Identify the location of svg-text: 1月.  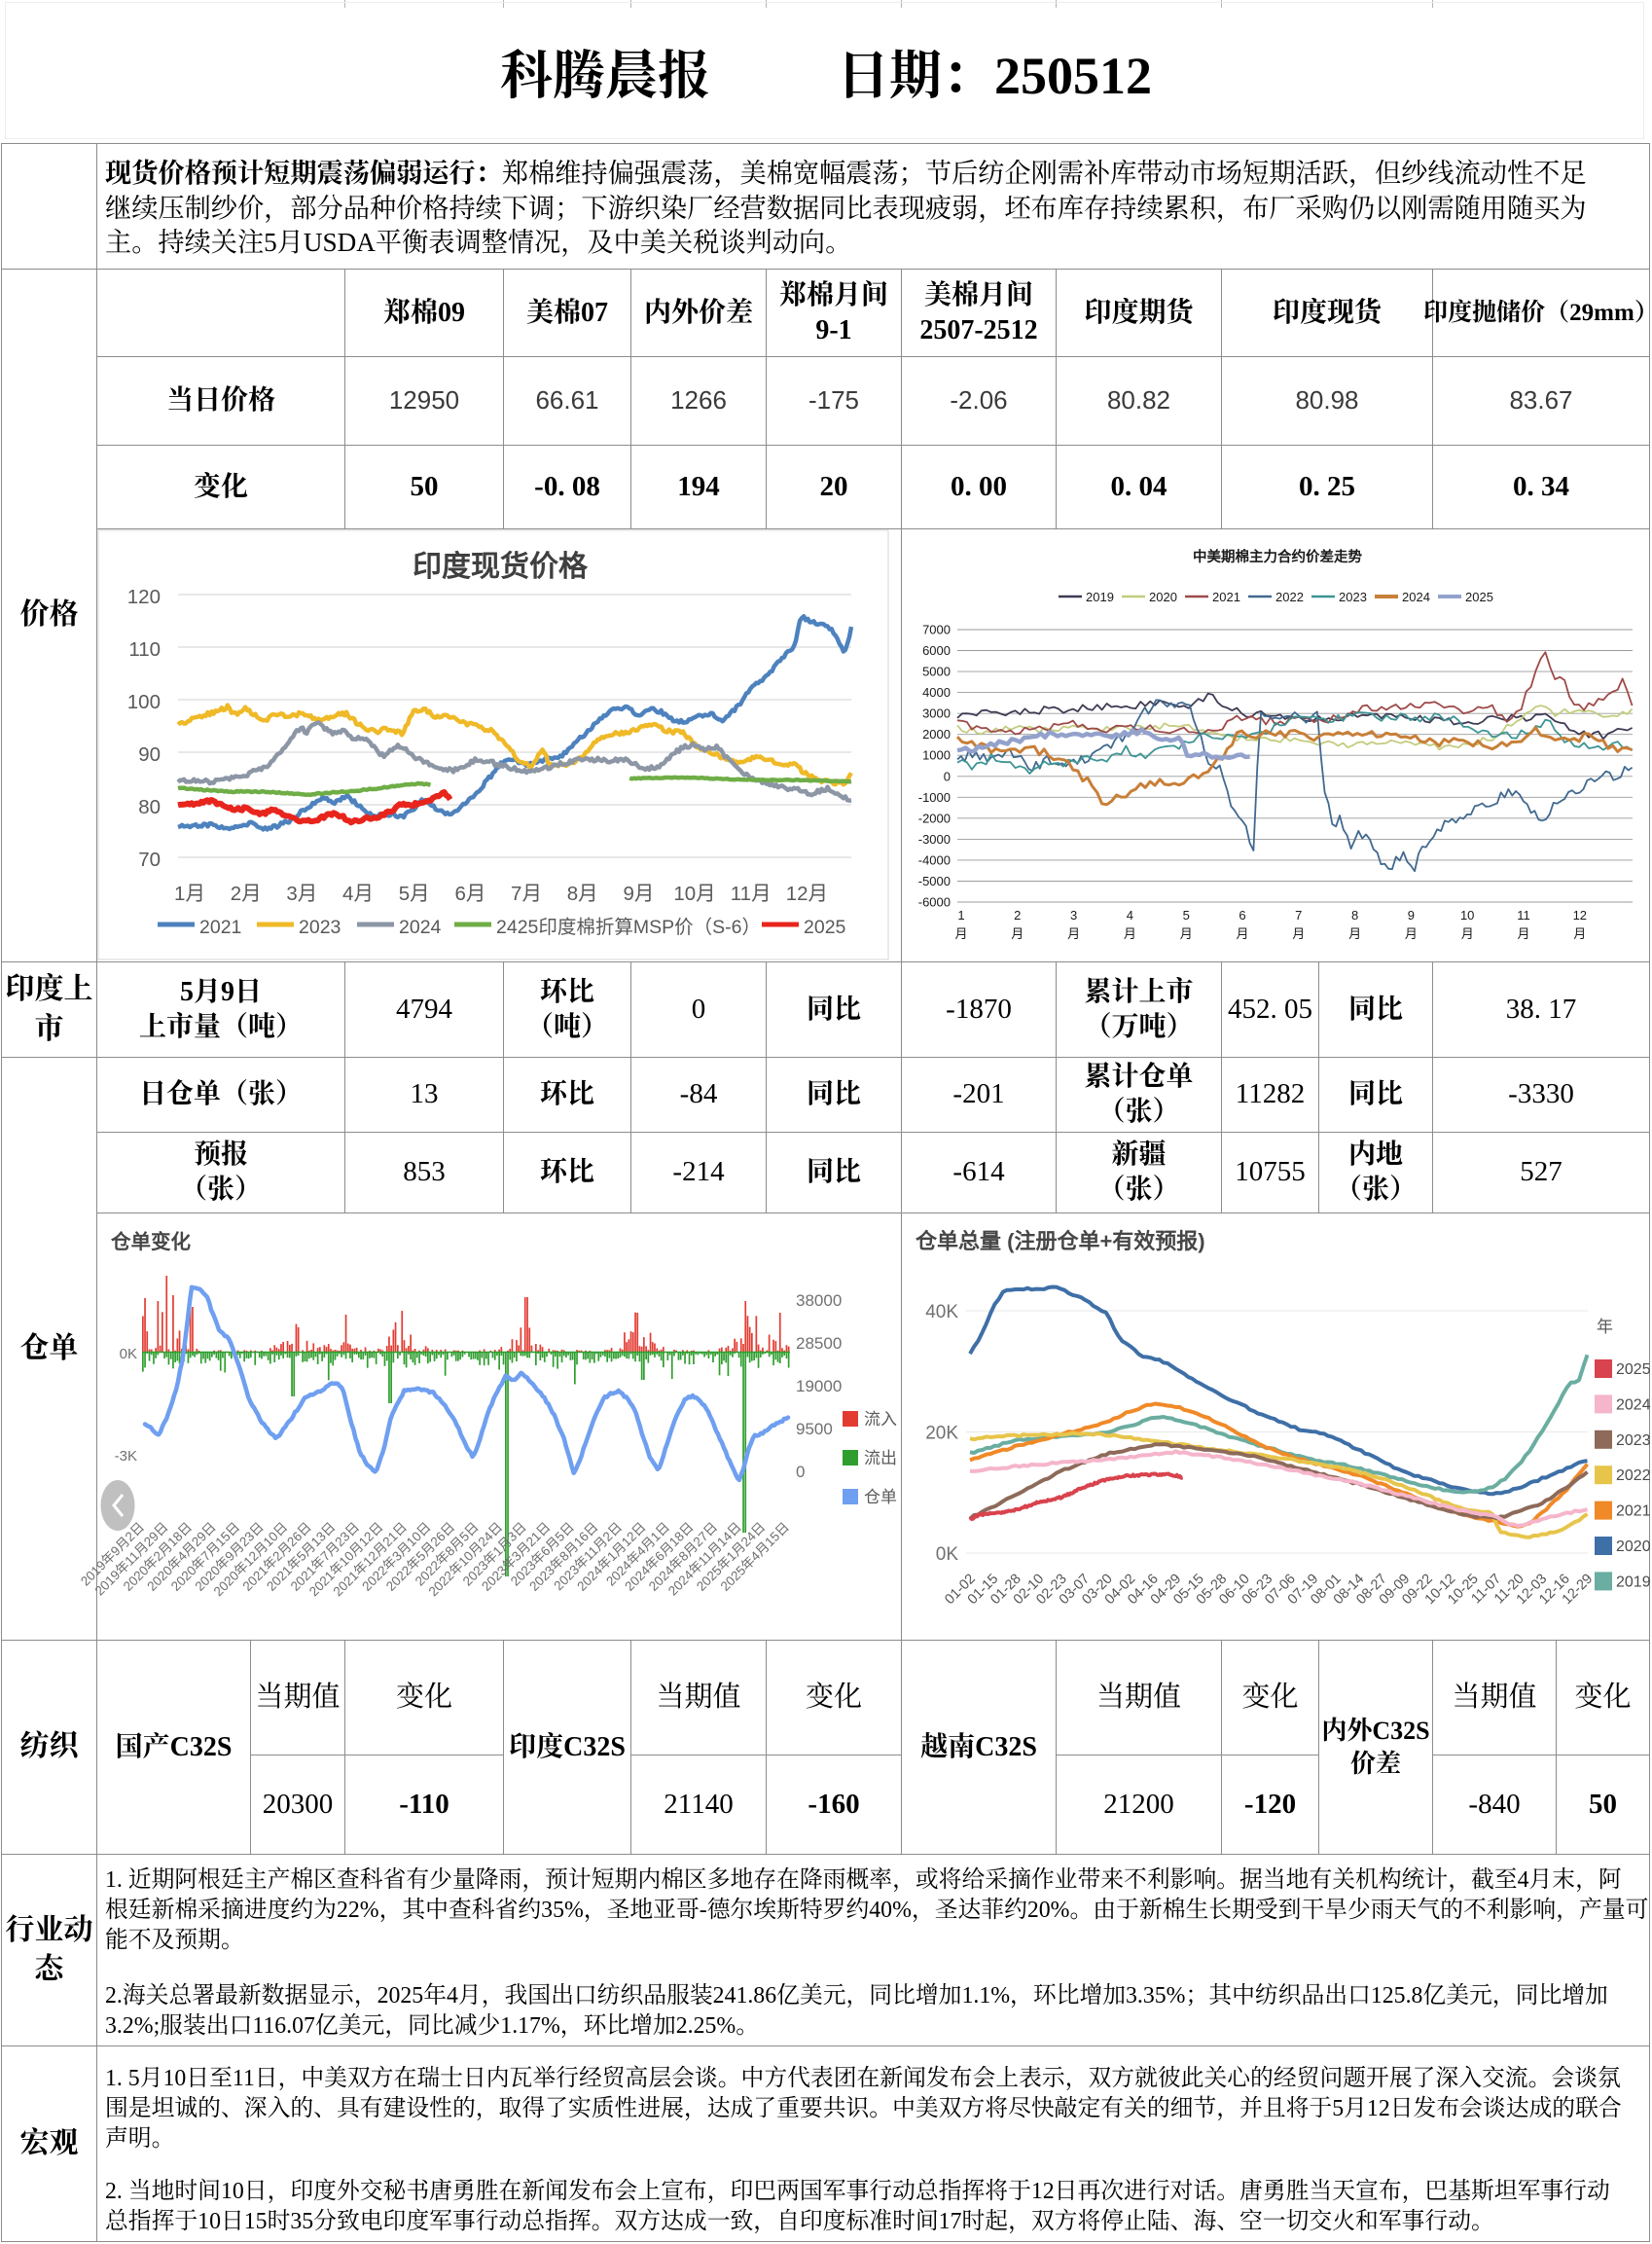
(189, 894).